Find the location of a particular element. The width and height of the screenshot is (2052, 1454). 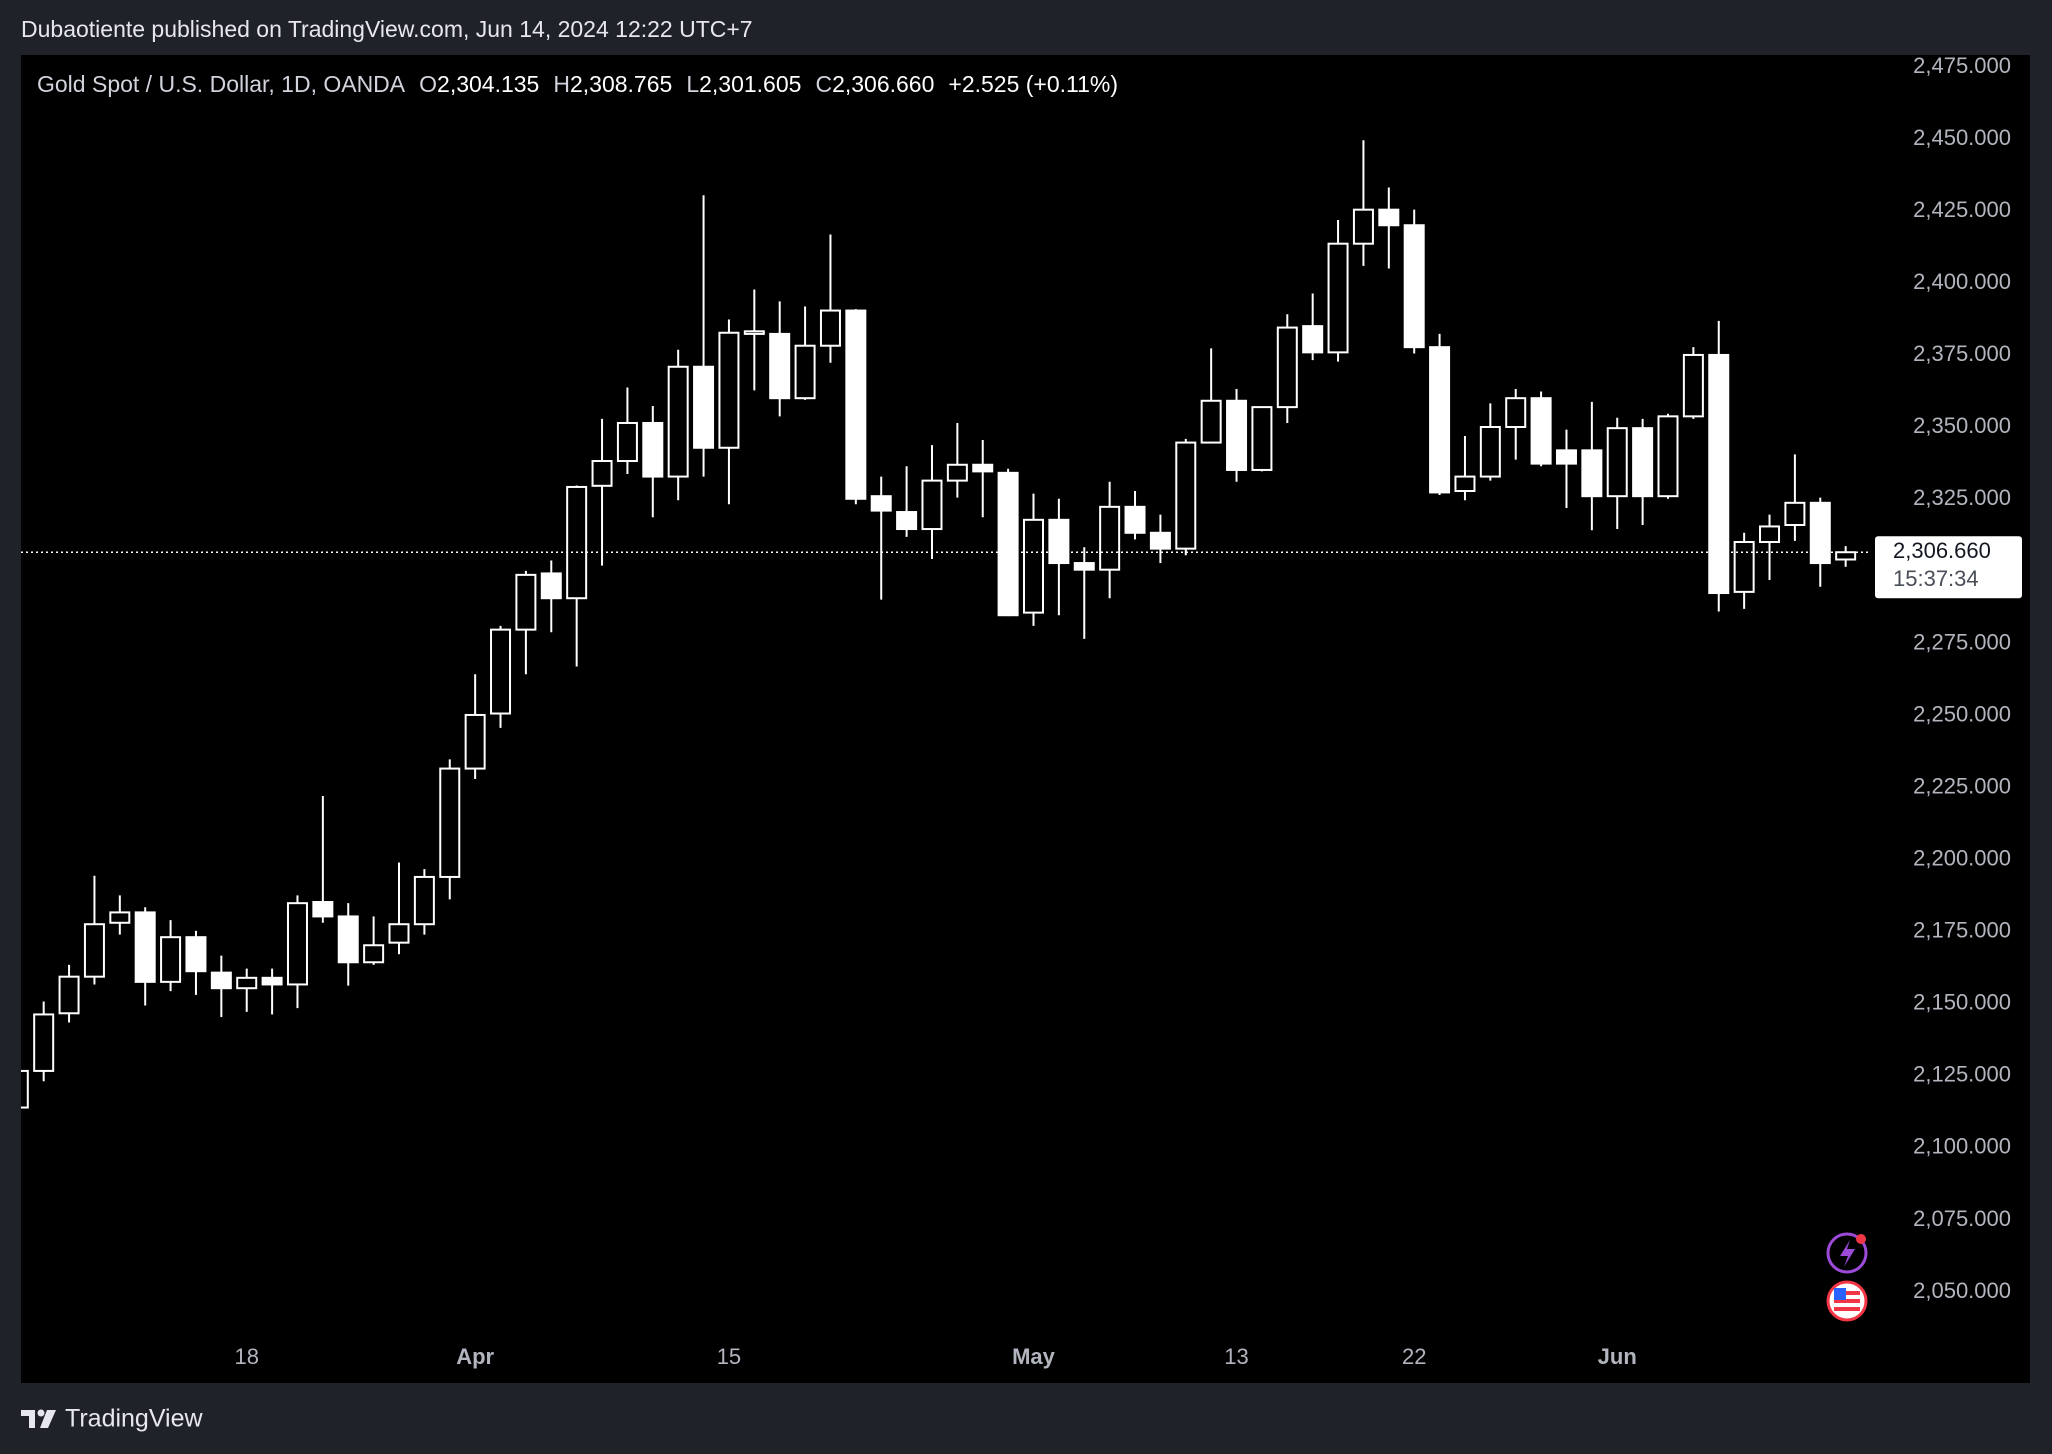

brand-name: TradingView is located at coordinates (134, 1419).